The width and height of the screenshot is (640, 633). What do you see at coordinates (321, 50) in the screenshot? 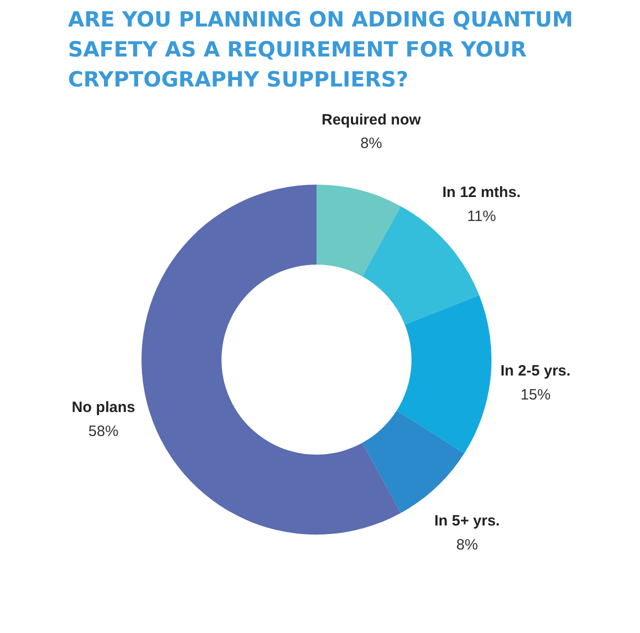
I see `chart-title: ARE YOU PLANNING ON ADDING QUANTUM SAFETY AS A REQUIREMENT FOR YOUR CRYPTOGRAPHY SUPPLIERS?` at bounding box center [321, 50].